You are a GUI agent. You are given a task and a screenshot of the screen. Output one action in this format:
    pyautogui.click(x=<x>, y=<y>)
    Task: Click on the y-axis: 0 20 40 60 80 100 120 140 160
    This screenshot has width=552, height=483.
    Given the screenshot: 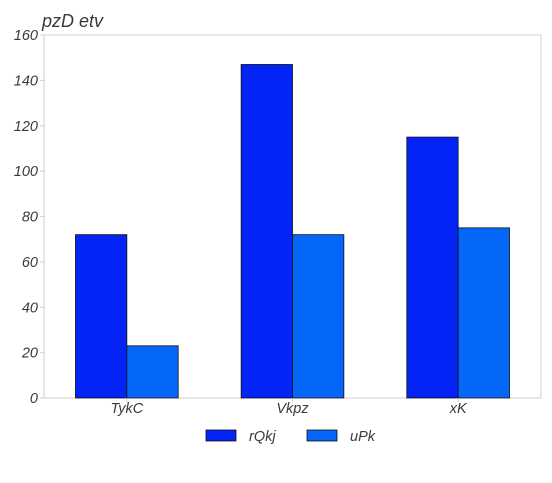 What is the action you would take?
    pyautogui.click(x=29, y=217)
    